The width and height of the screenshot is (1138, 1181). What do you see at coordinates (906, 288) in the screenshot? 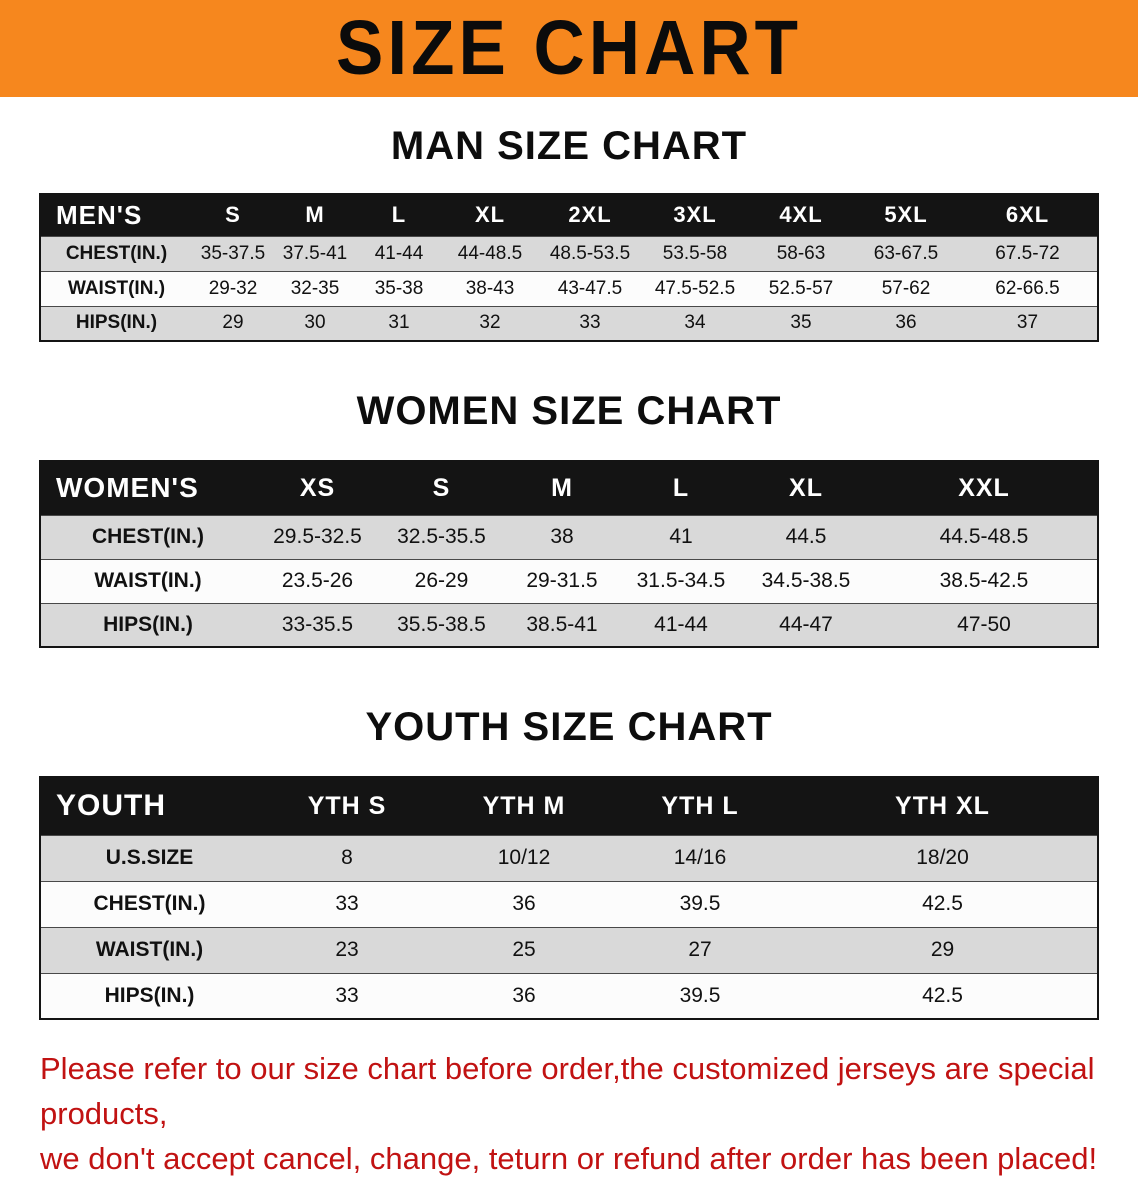
I see `size-cell: 57-62` at bounding box center [906, 288].